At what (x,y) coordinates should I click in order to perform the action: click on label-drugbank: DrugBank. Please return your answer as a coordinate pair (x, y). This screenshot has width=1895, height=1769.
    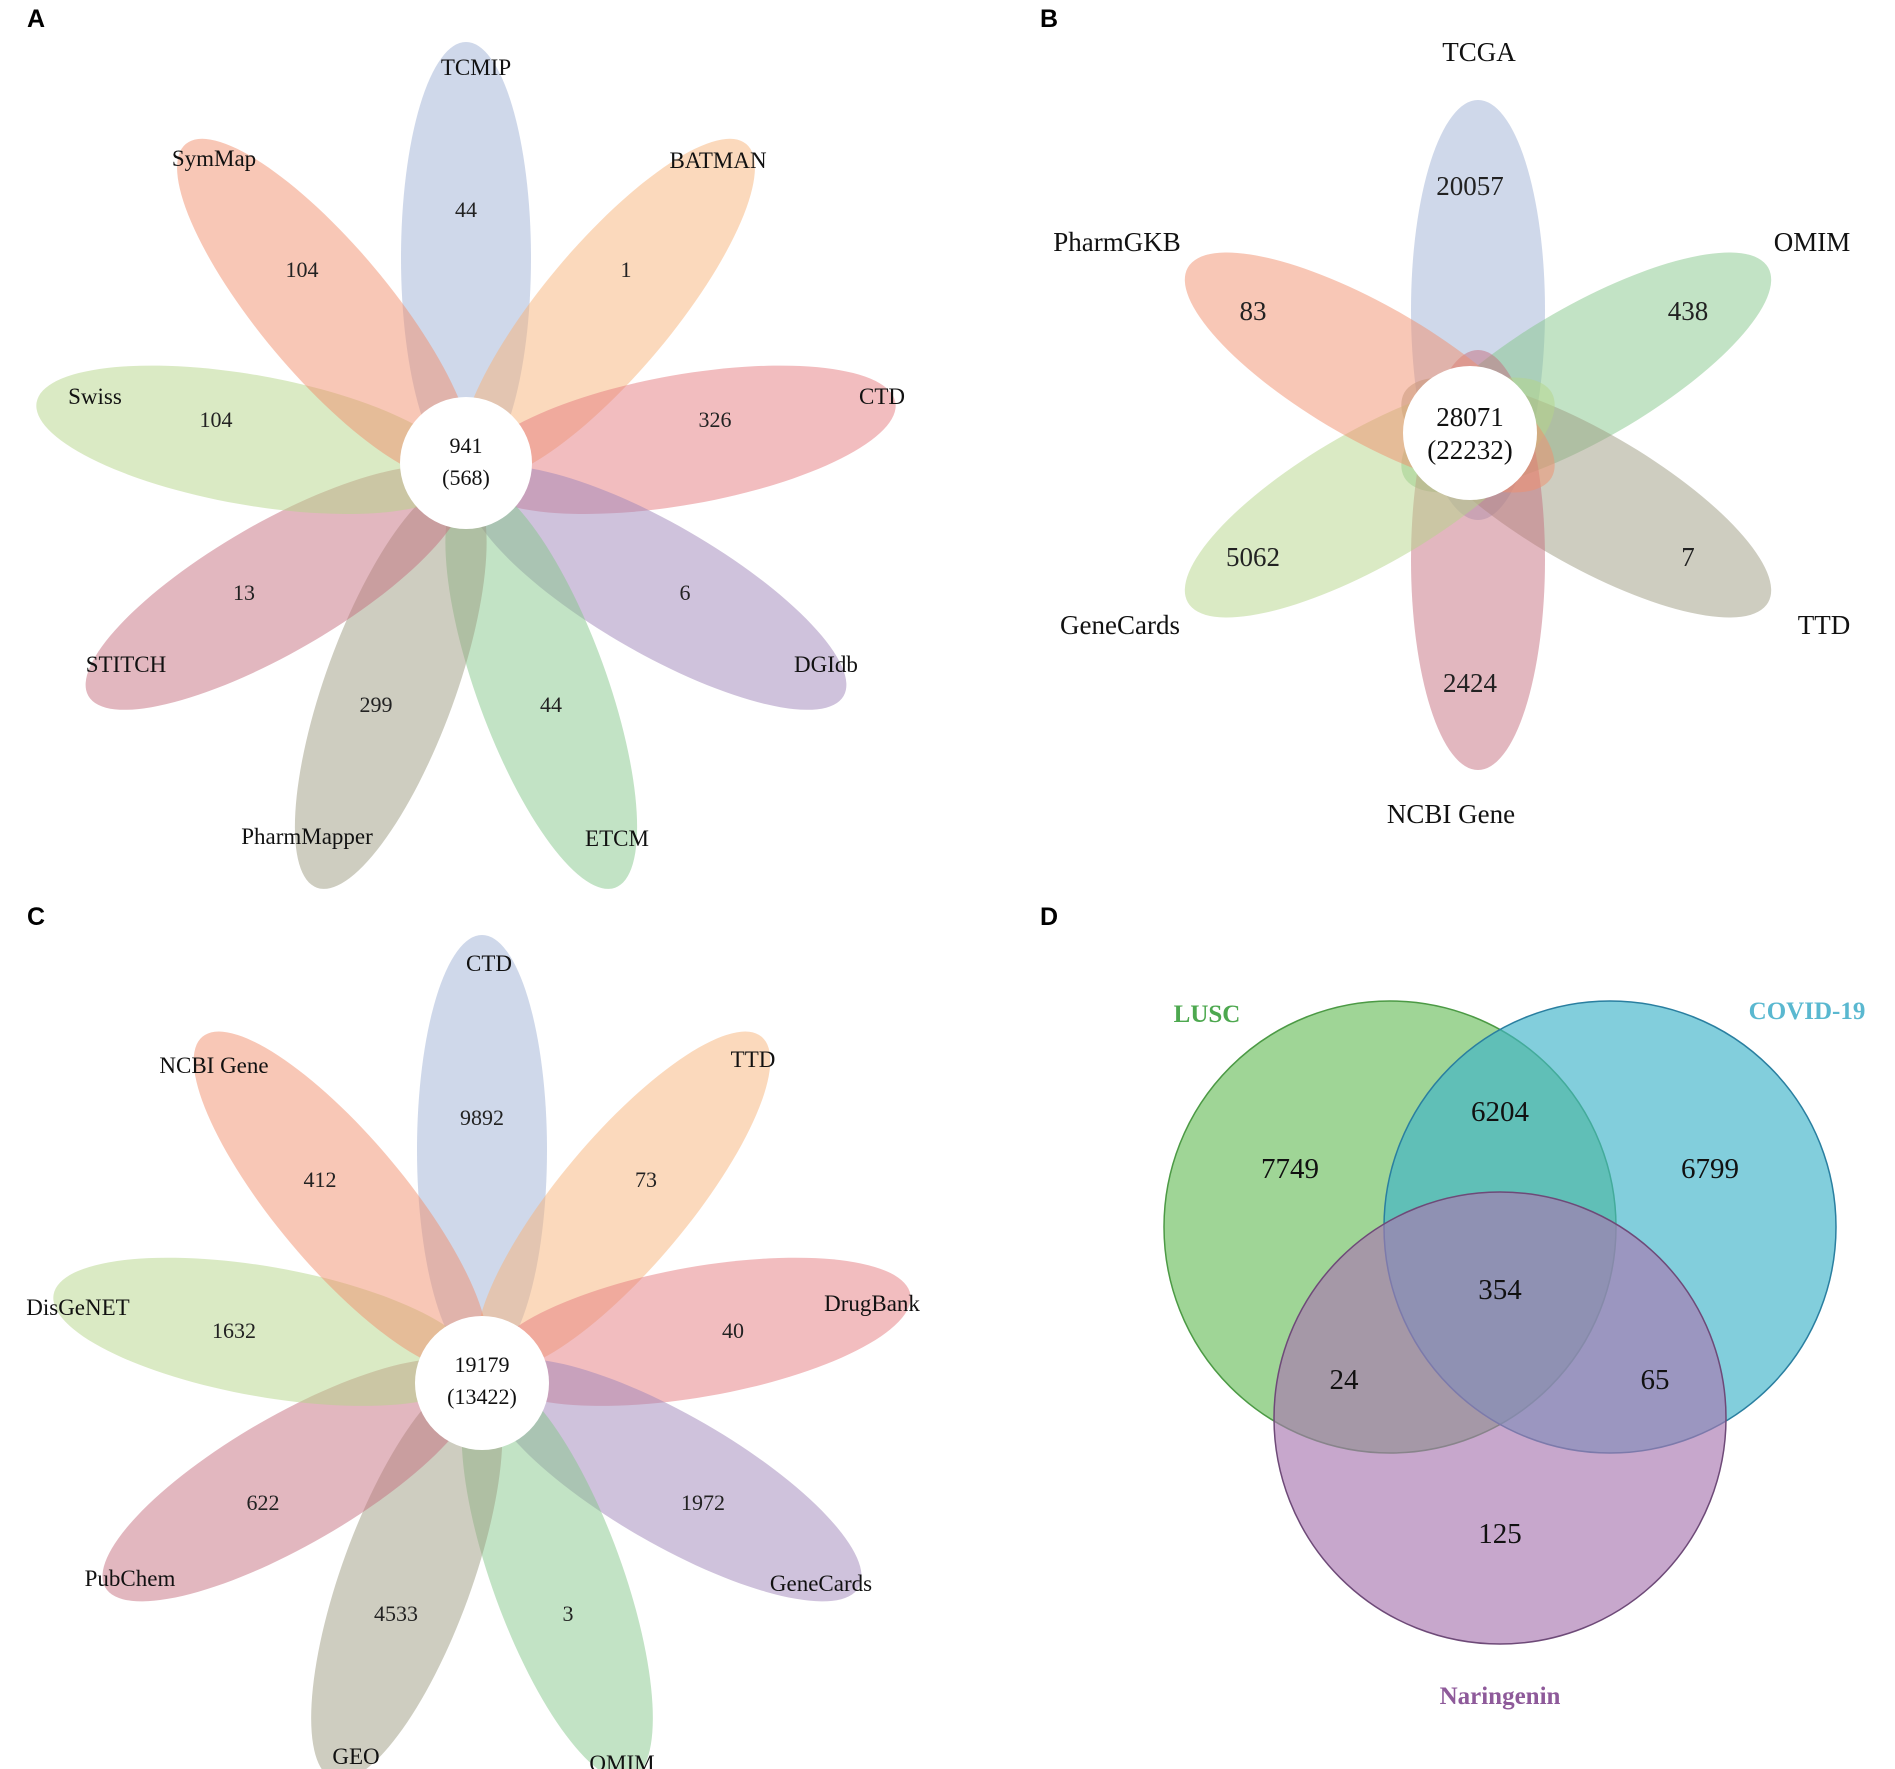
    Looking at the image, I should click on (872, 1303).